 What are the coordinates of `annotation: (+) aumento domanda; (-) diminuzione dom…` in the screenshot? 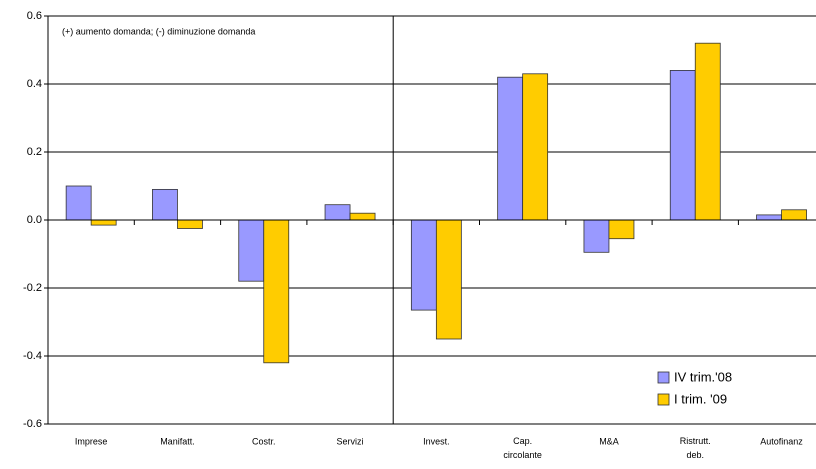 It's located at (158, 31).